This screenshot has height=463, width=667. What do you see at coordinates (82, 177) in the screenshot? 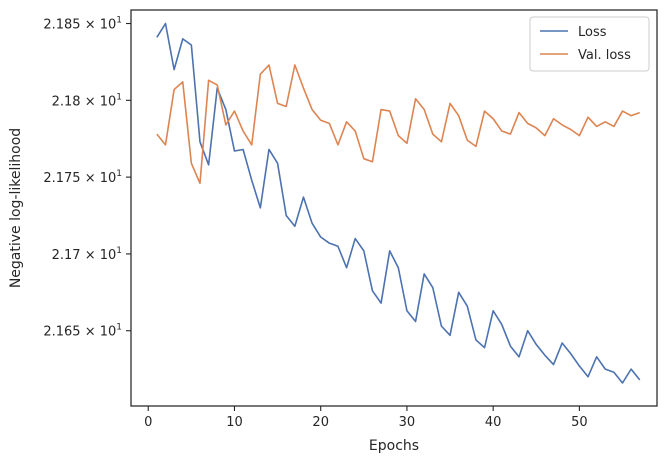
I see `y-tick-label: 2.175 × 10¹` at bounding box center [82, 177].